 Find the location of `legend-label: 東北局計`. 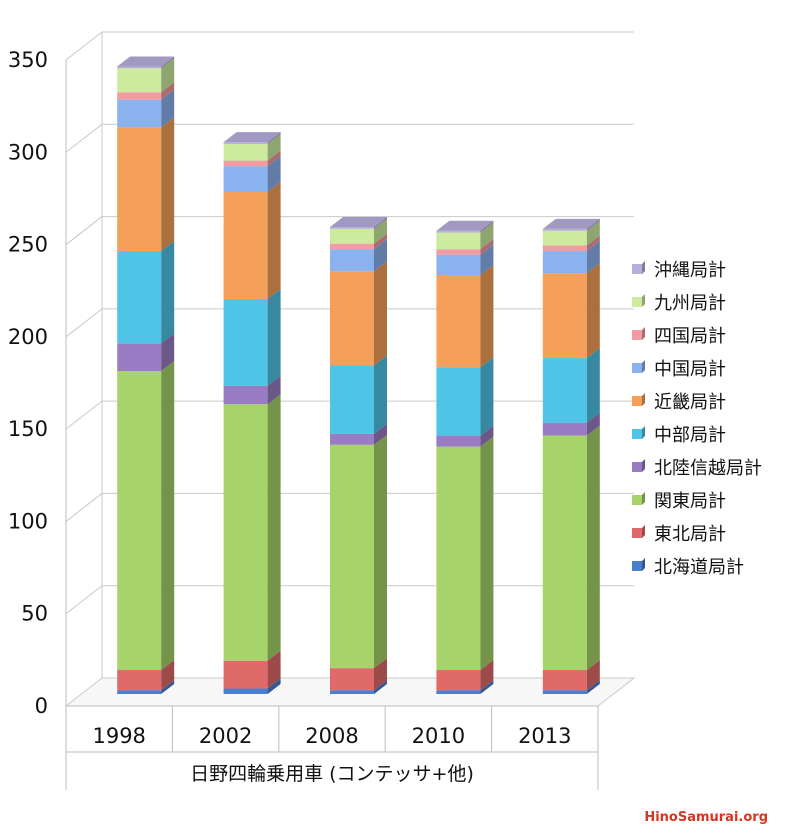

legend-label: 東北局計 is located at coordinates (690, 534).